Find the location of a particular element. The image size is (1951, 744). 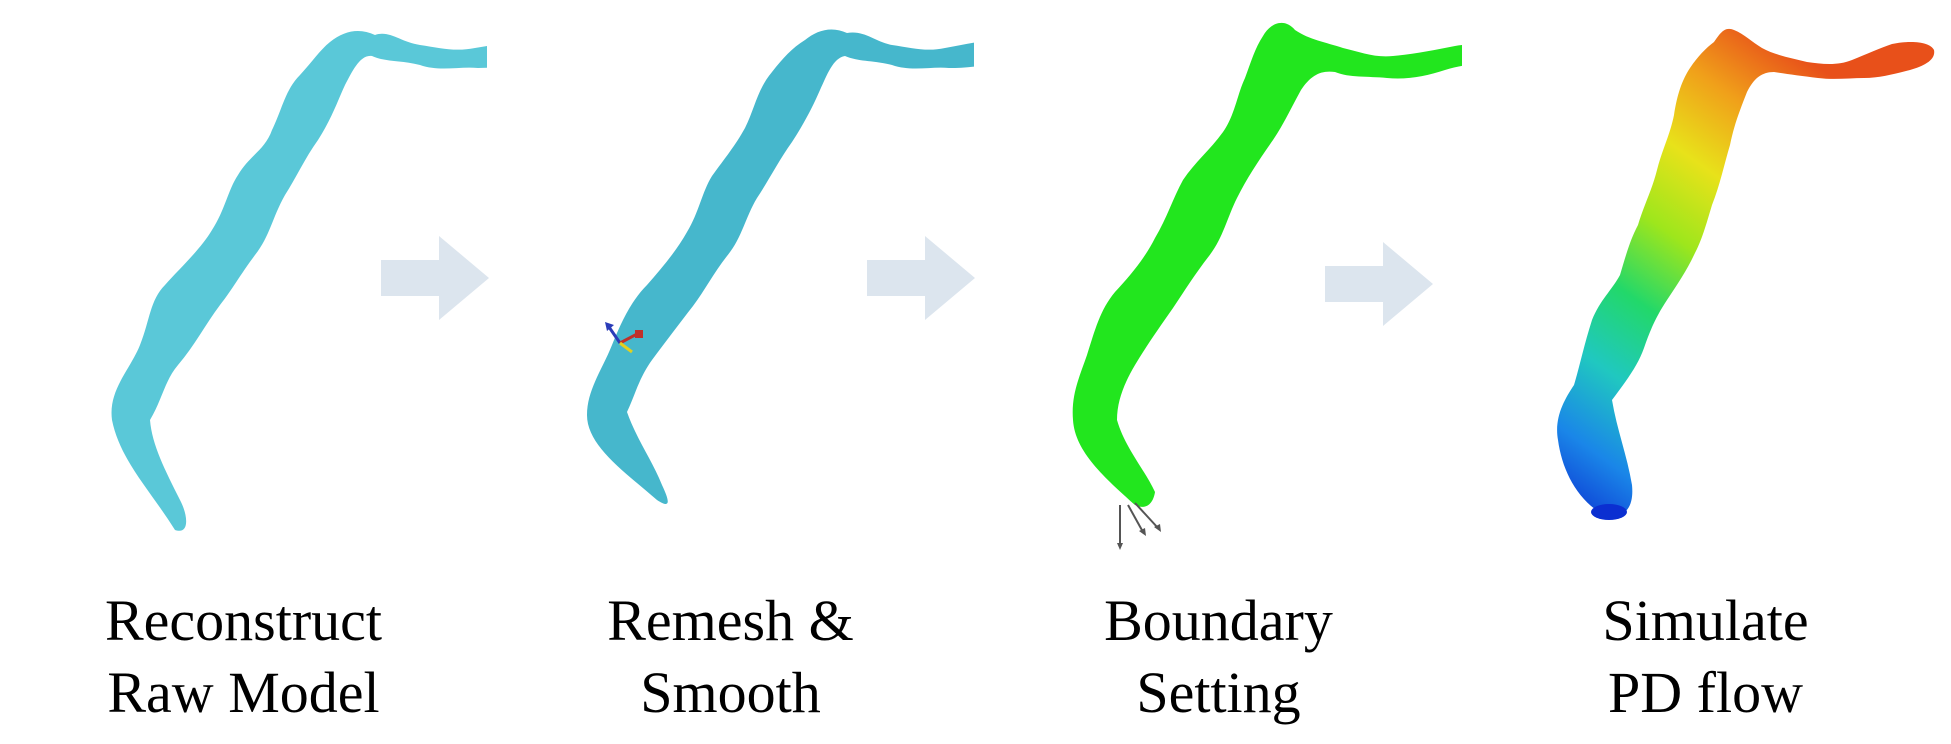

remeshed-vessel-model is located at coordinates (780, 266).